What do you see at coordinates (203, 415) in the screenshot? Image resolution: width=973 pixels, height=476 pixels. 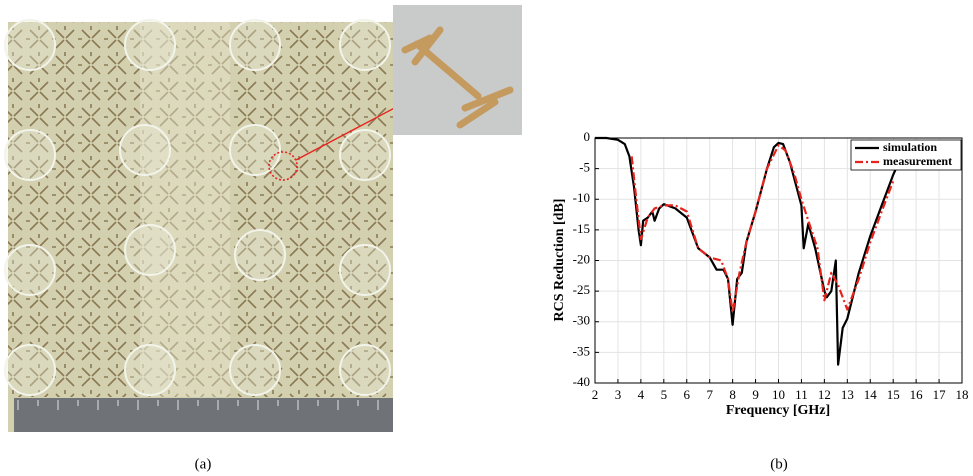 I see `ruler` at bounding box center [203, 415].